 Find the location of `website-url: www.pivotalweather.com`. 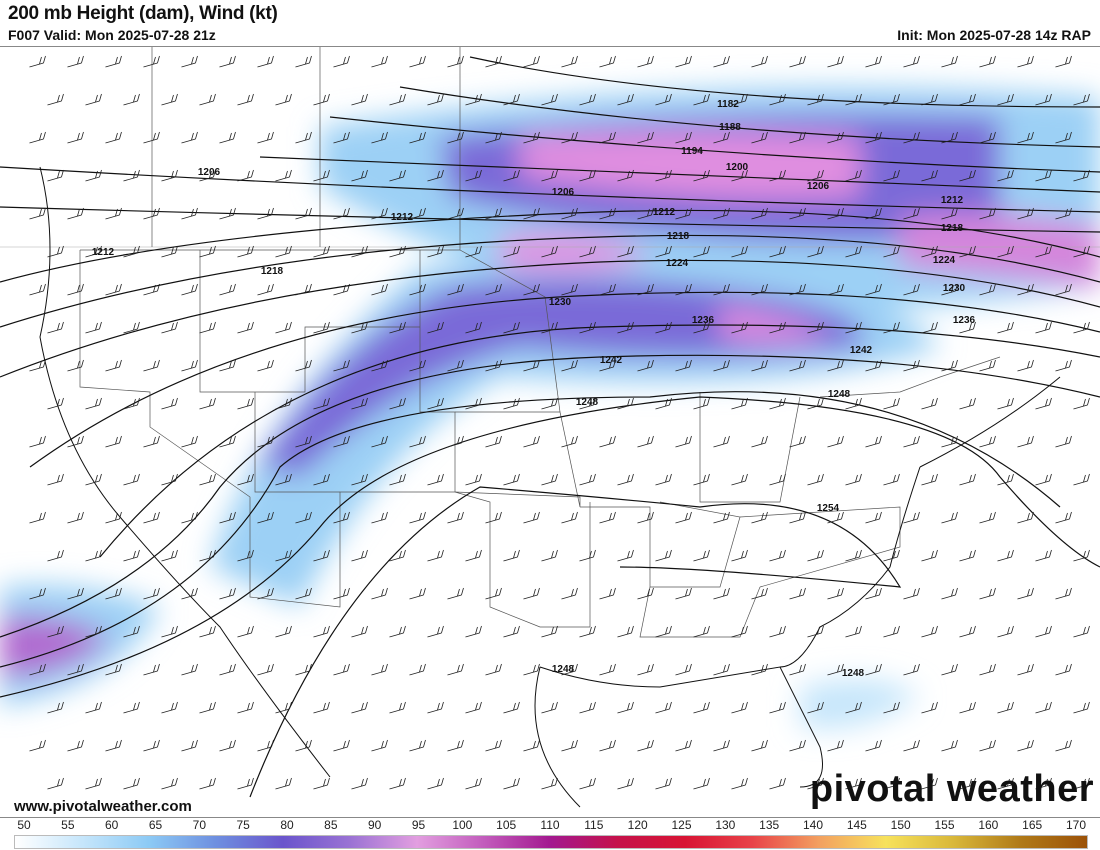

website-url: www.pivotalweather.com is located at coordinates (103, 806).